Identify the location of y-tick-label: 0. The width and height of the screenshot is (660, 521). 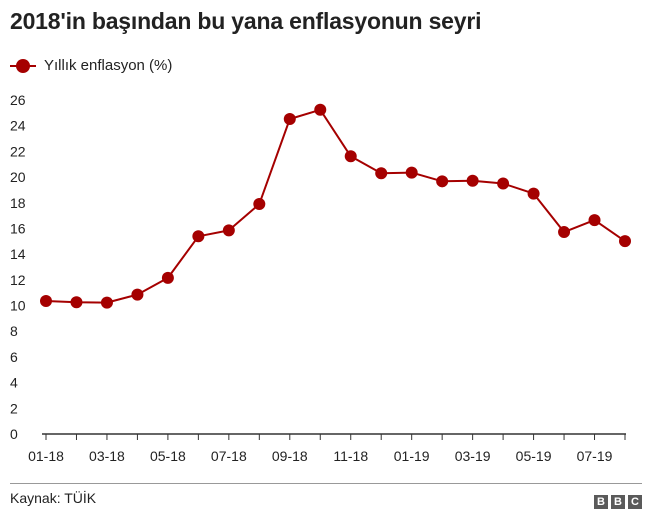
(14, 434).